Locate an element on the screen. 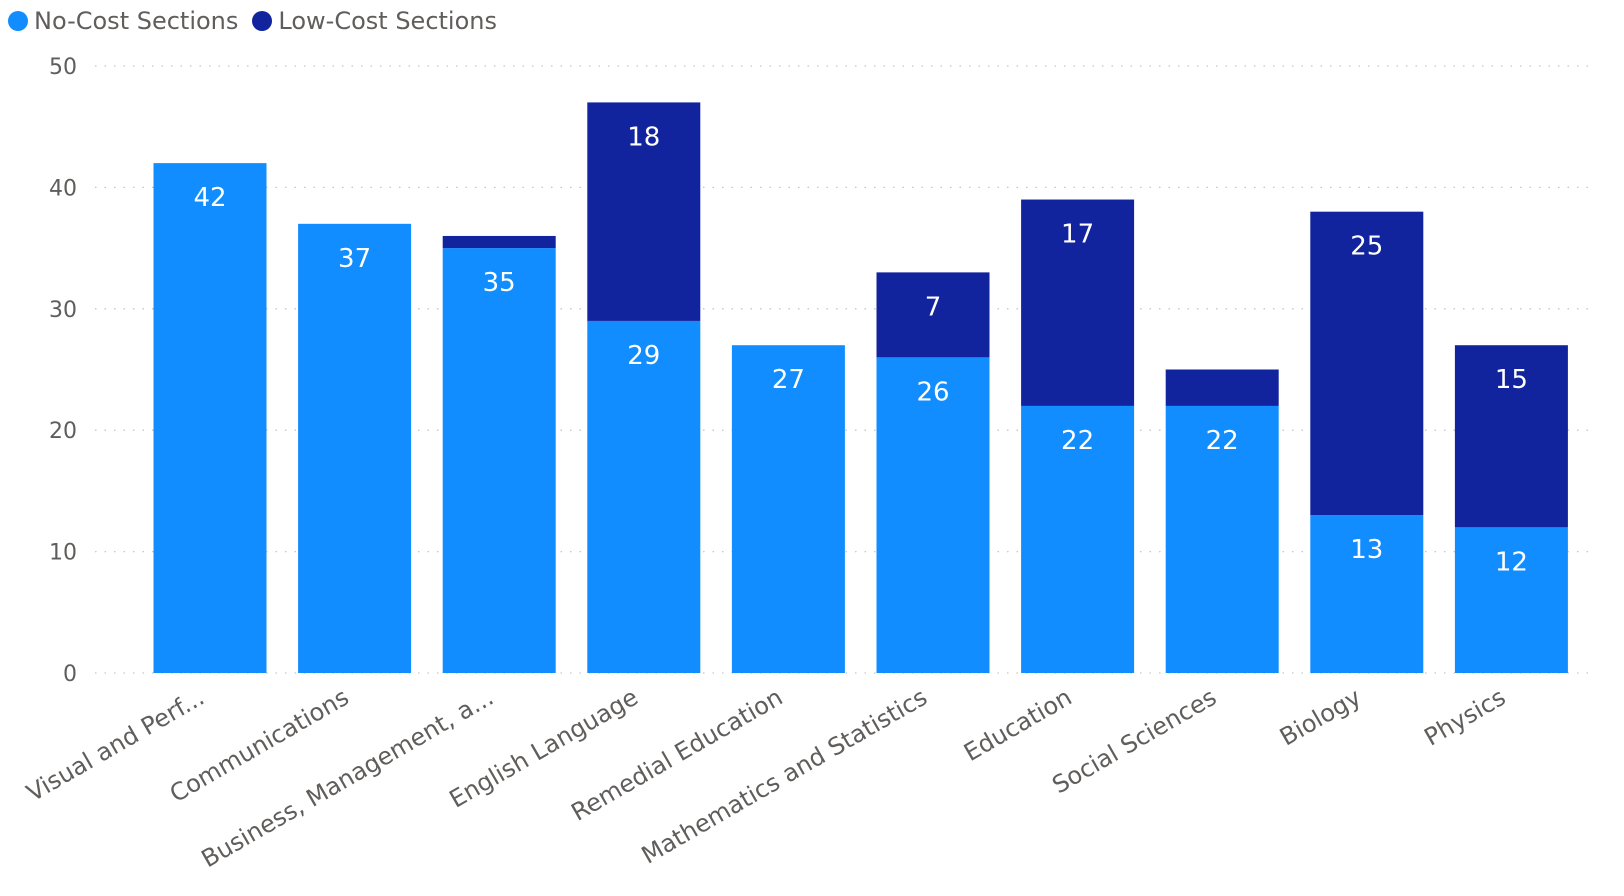 This screenshot has width=1624, height=896. data-label: 13 is located at coordinates (1366, 550).